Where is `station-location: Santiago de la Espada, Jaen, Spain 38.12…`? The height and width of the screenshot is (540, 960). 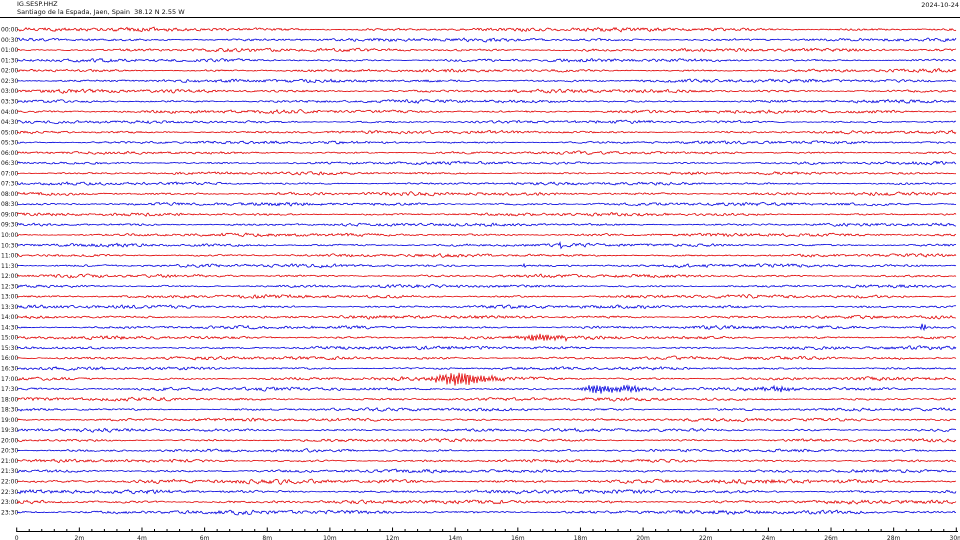 station-location: Santiago de la Espada, Jaen, Spain 38.12… is located at coordinates (101, 11).